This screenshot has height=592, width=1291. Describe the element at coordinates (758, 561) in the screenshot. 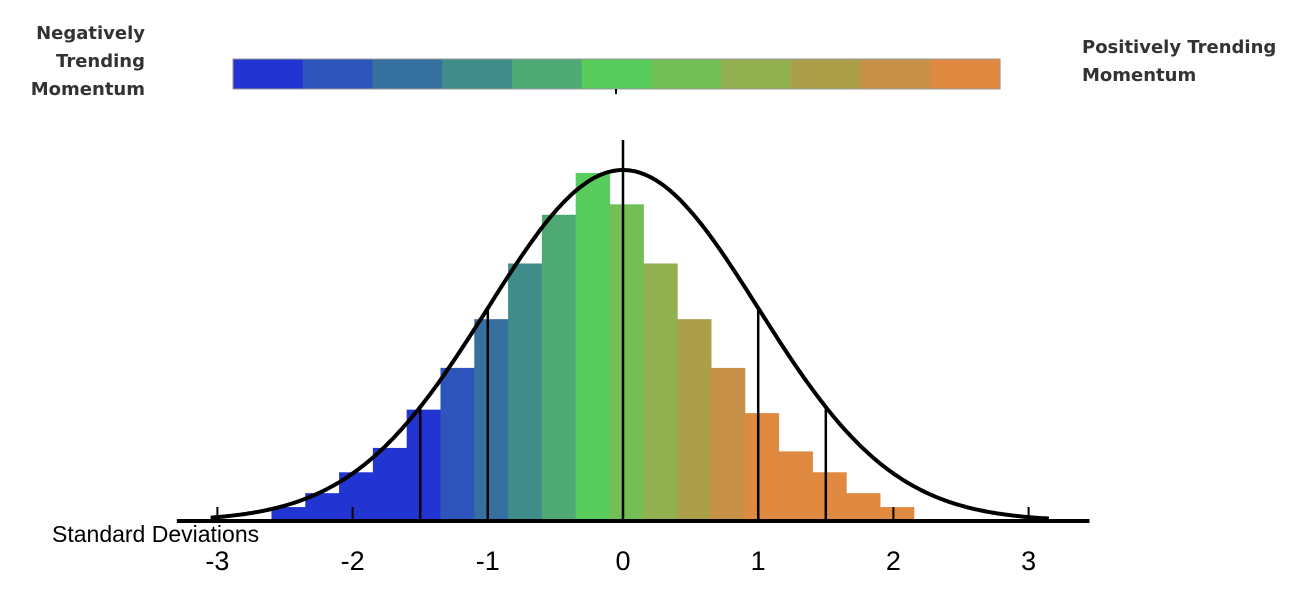

I see `x-tick-label: 1` at that location.